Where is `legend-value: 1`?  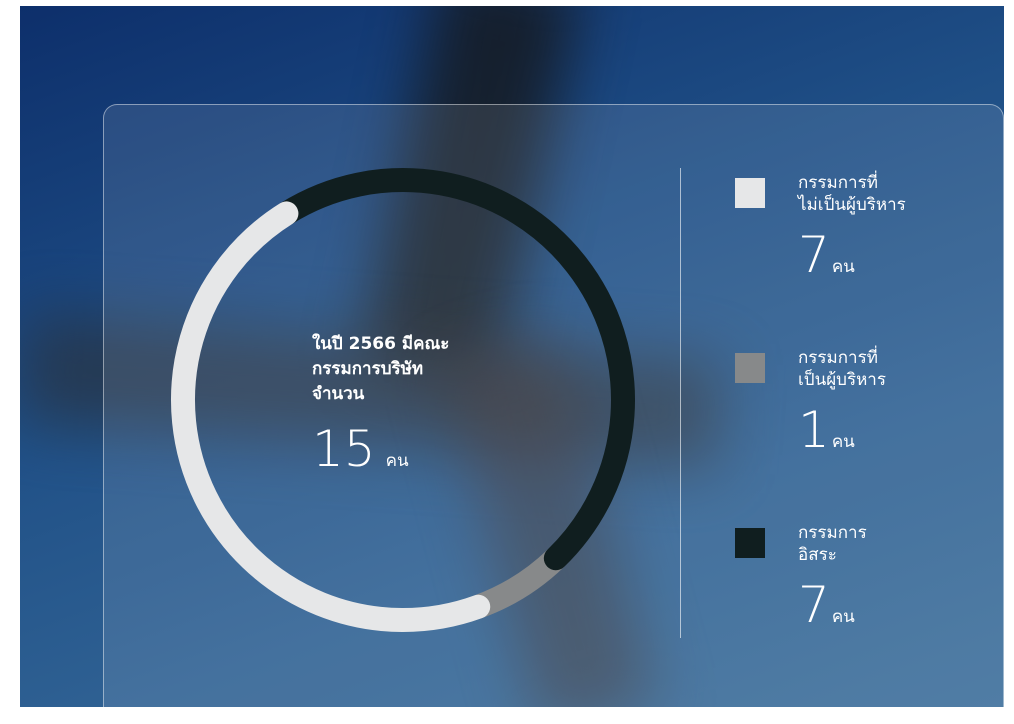
legend-value: 1 is located at coordinates (814, 430).